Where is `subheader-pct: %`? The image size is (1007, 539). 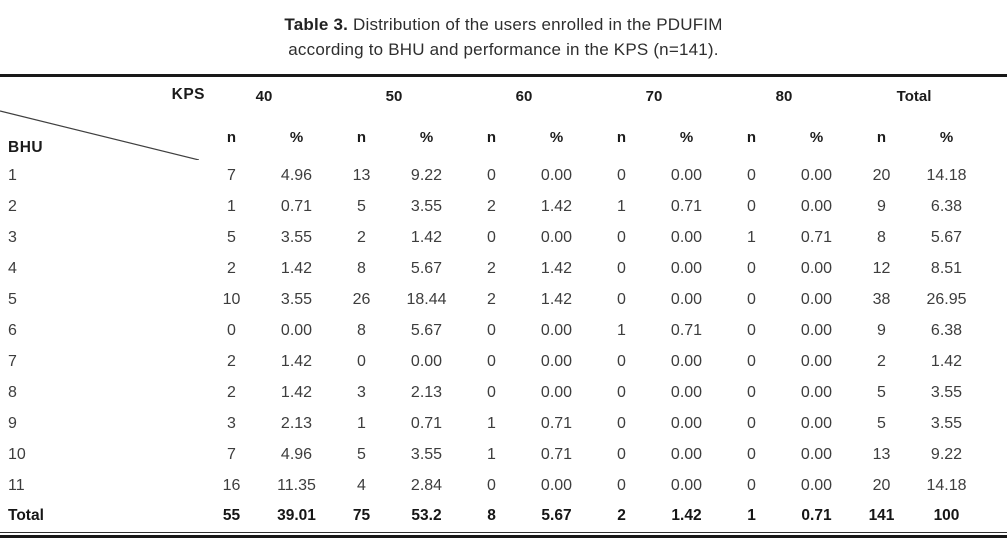 subheader-pct: % is located at coordinates (426, 137).